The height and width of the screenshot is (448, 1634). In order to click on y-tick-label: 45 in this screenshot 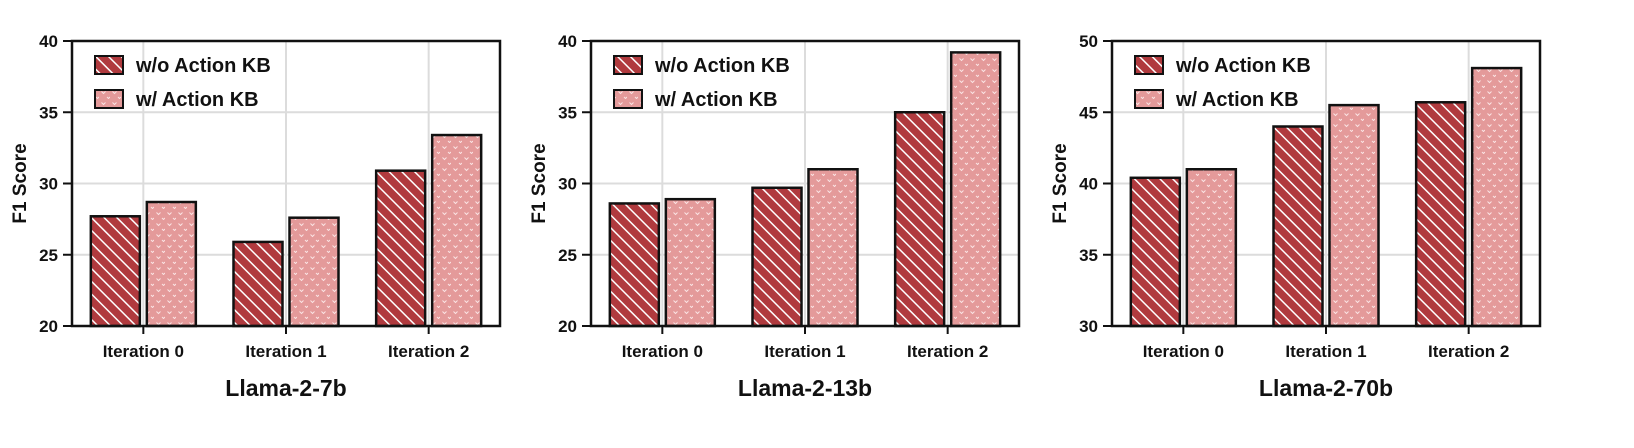, I will do `click(1088, 112)`.